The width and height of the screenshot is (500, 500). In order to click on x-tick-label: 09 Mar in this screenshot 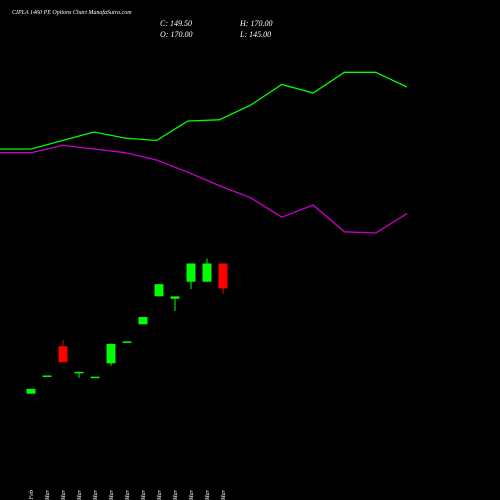, I will do `click(64, 494)`.